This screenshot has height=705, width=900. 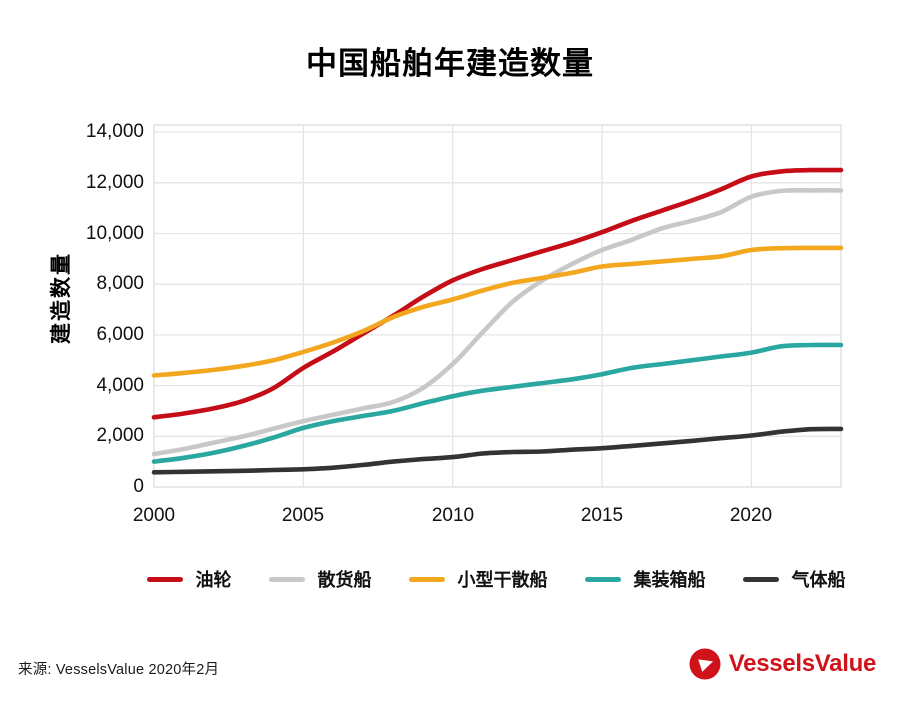 I want to click on vesselsvalue-logo-icon, so click(x=705, y=664).